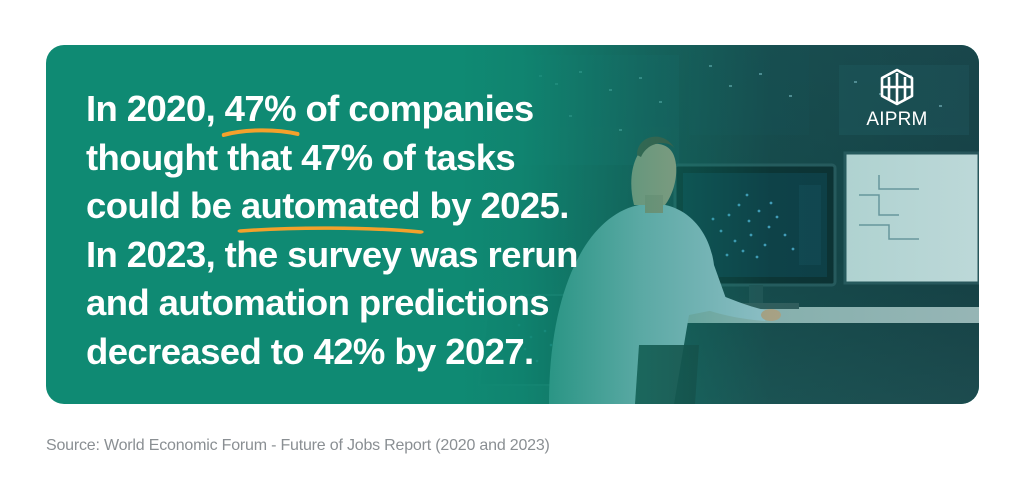 This screenshot has height=501, width=1024. I want to click on headline-text: by 2025., so click(494, 205).